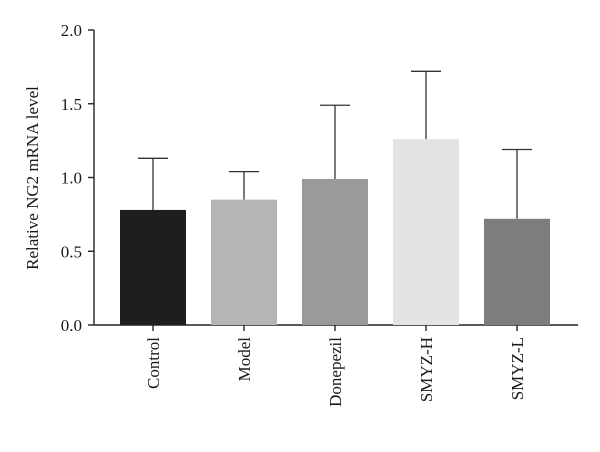  Describe the element at coordinates (71, 251) in the screenshot. I see `y-tick-label: 0.5` at that location.